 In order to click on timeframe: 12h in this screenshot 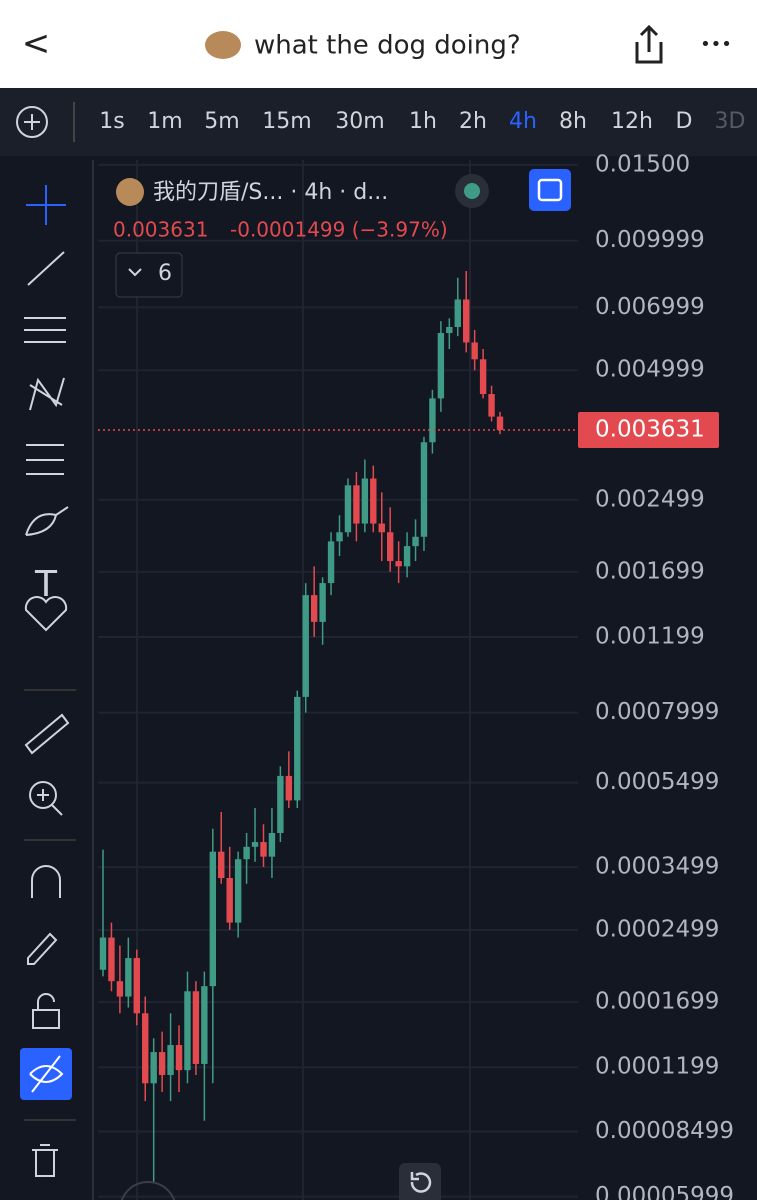, I will do `click(632, 121)`.